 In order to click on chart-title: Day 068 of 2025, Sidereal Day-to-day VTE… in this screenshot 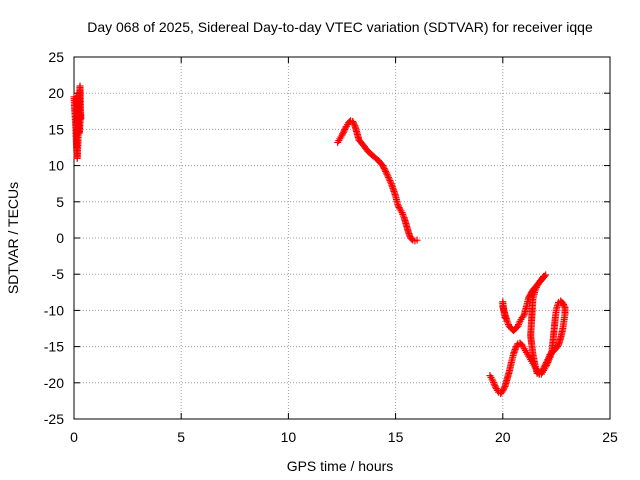, I will do `click(340, 27)`.